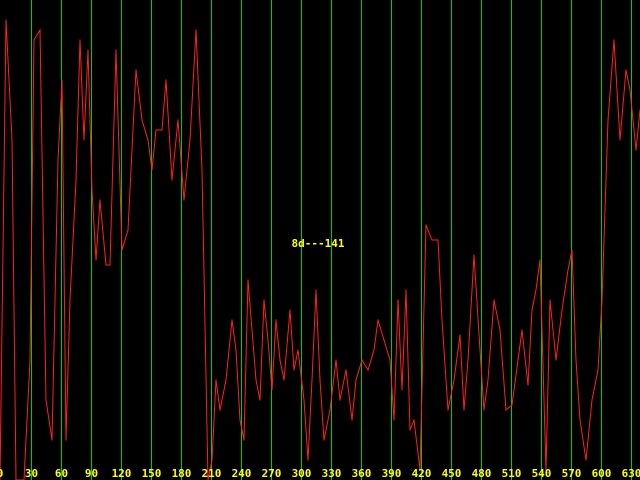 Image resolution: width=640 pixels, height=480 pixels. I want to click on x-tick-label: 180, so click(182, 473).